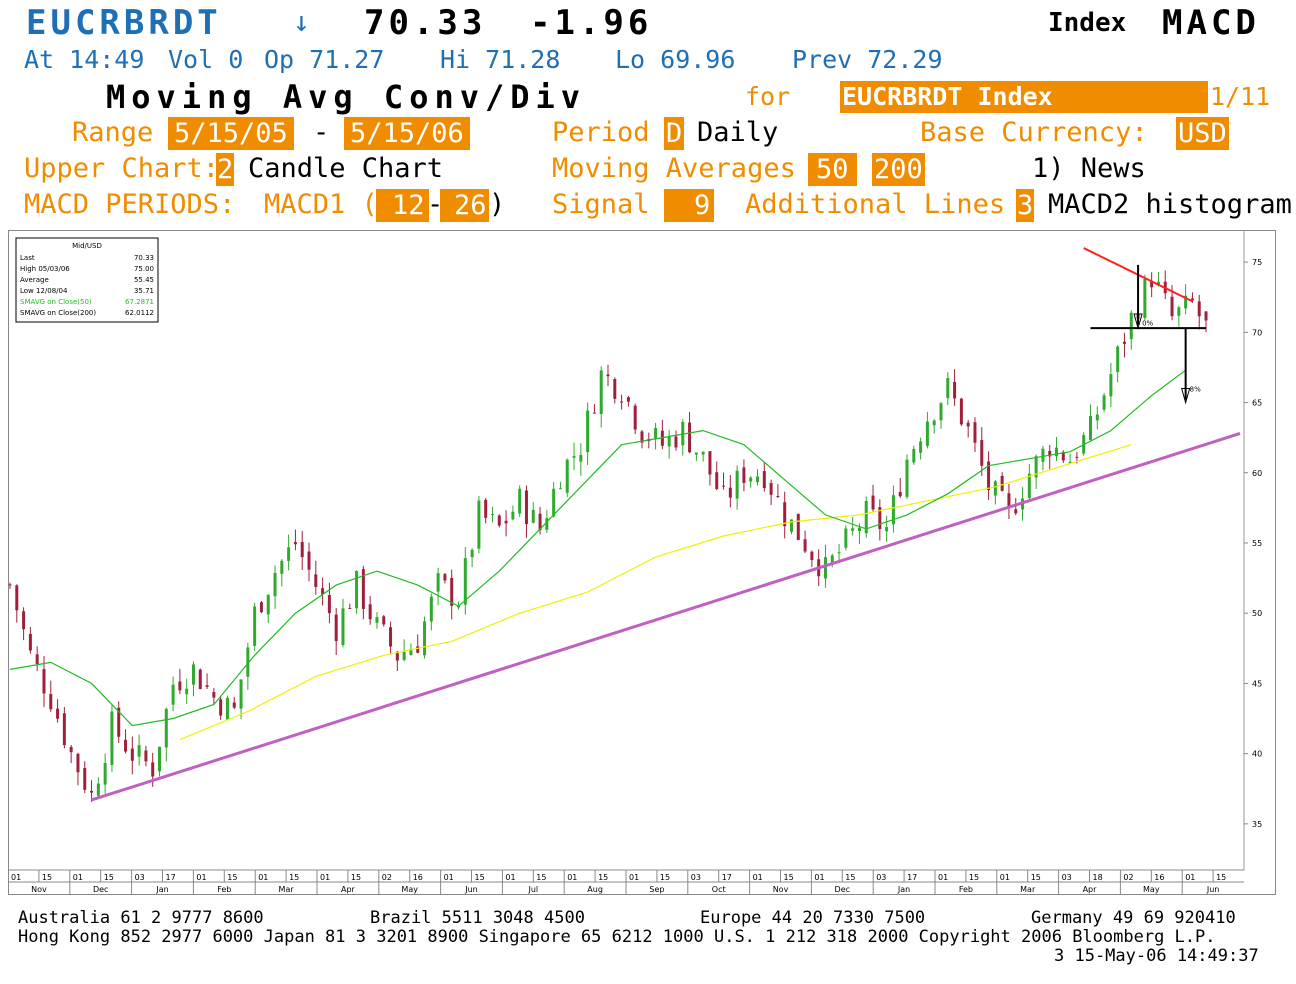  I want to click on legend-row-label: Low 12/08/04, so click(44, 291).